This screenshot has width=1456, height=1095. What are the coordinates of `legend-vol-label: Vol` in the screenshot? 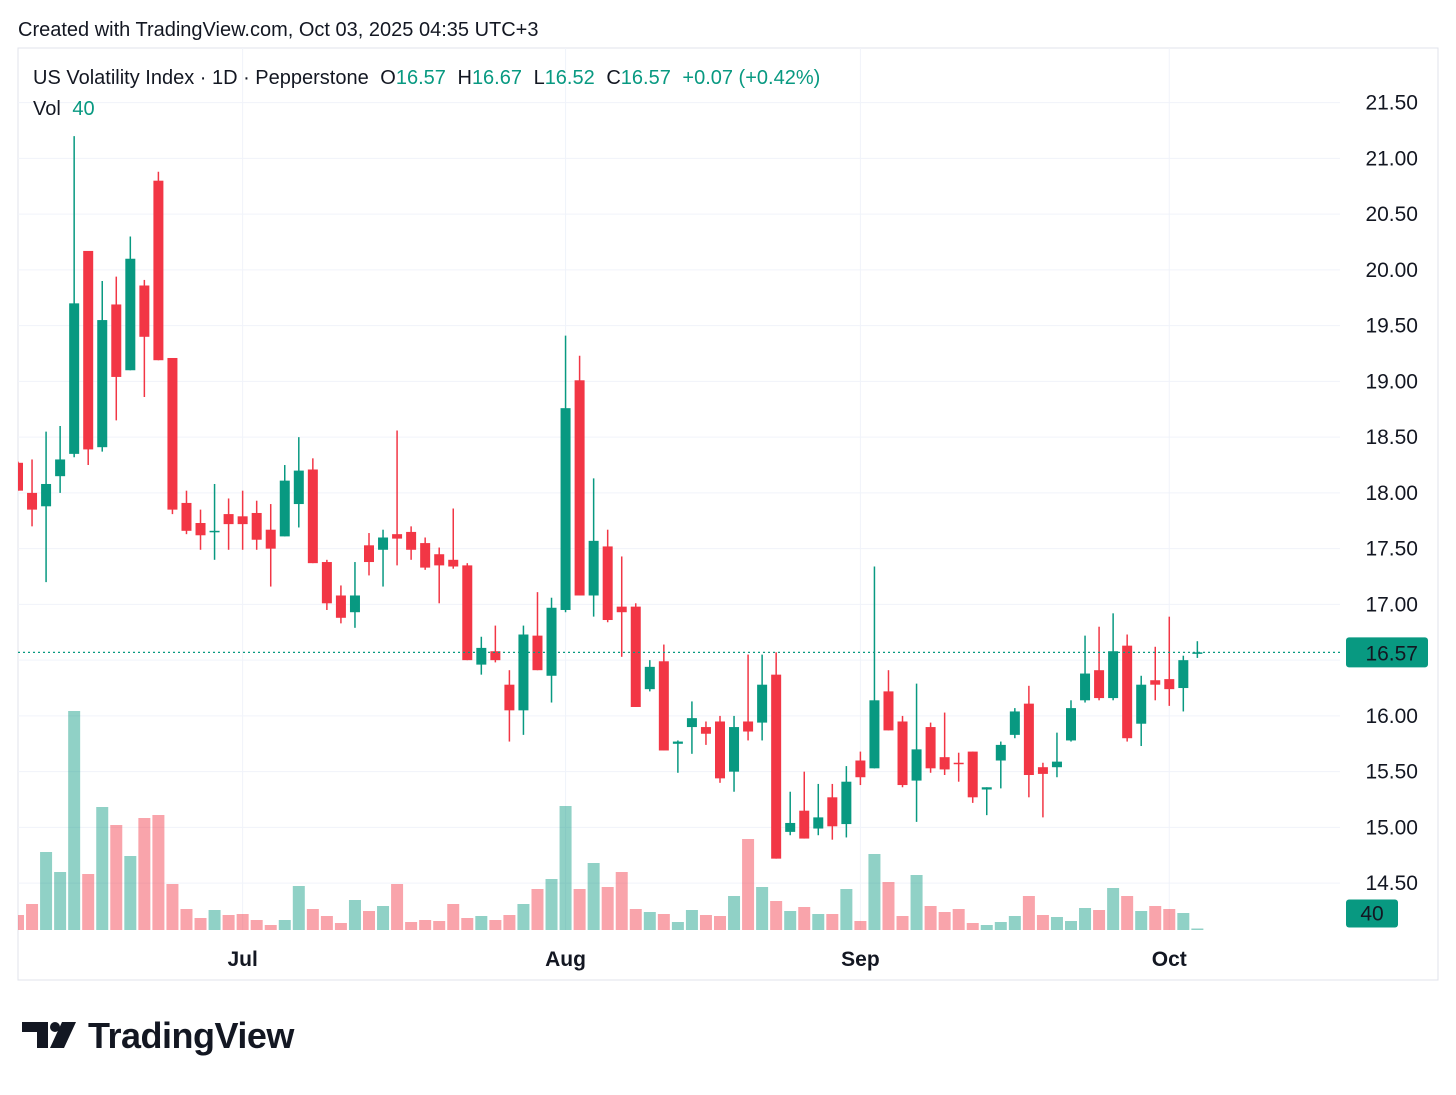 It's located at (47, 109).